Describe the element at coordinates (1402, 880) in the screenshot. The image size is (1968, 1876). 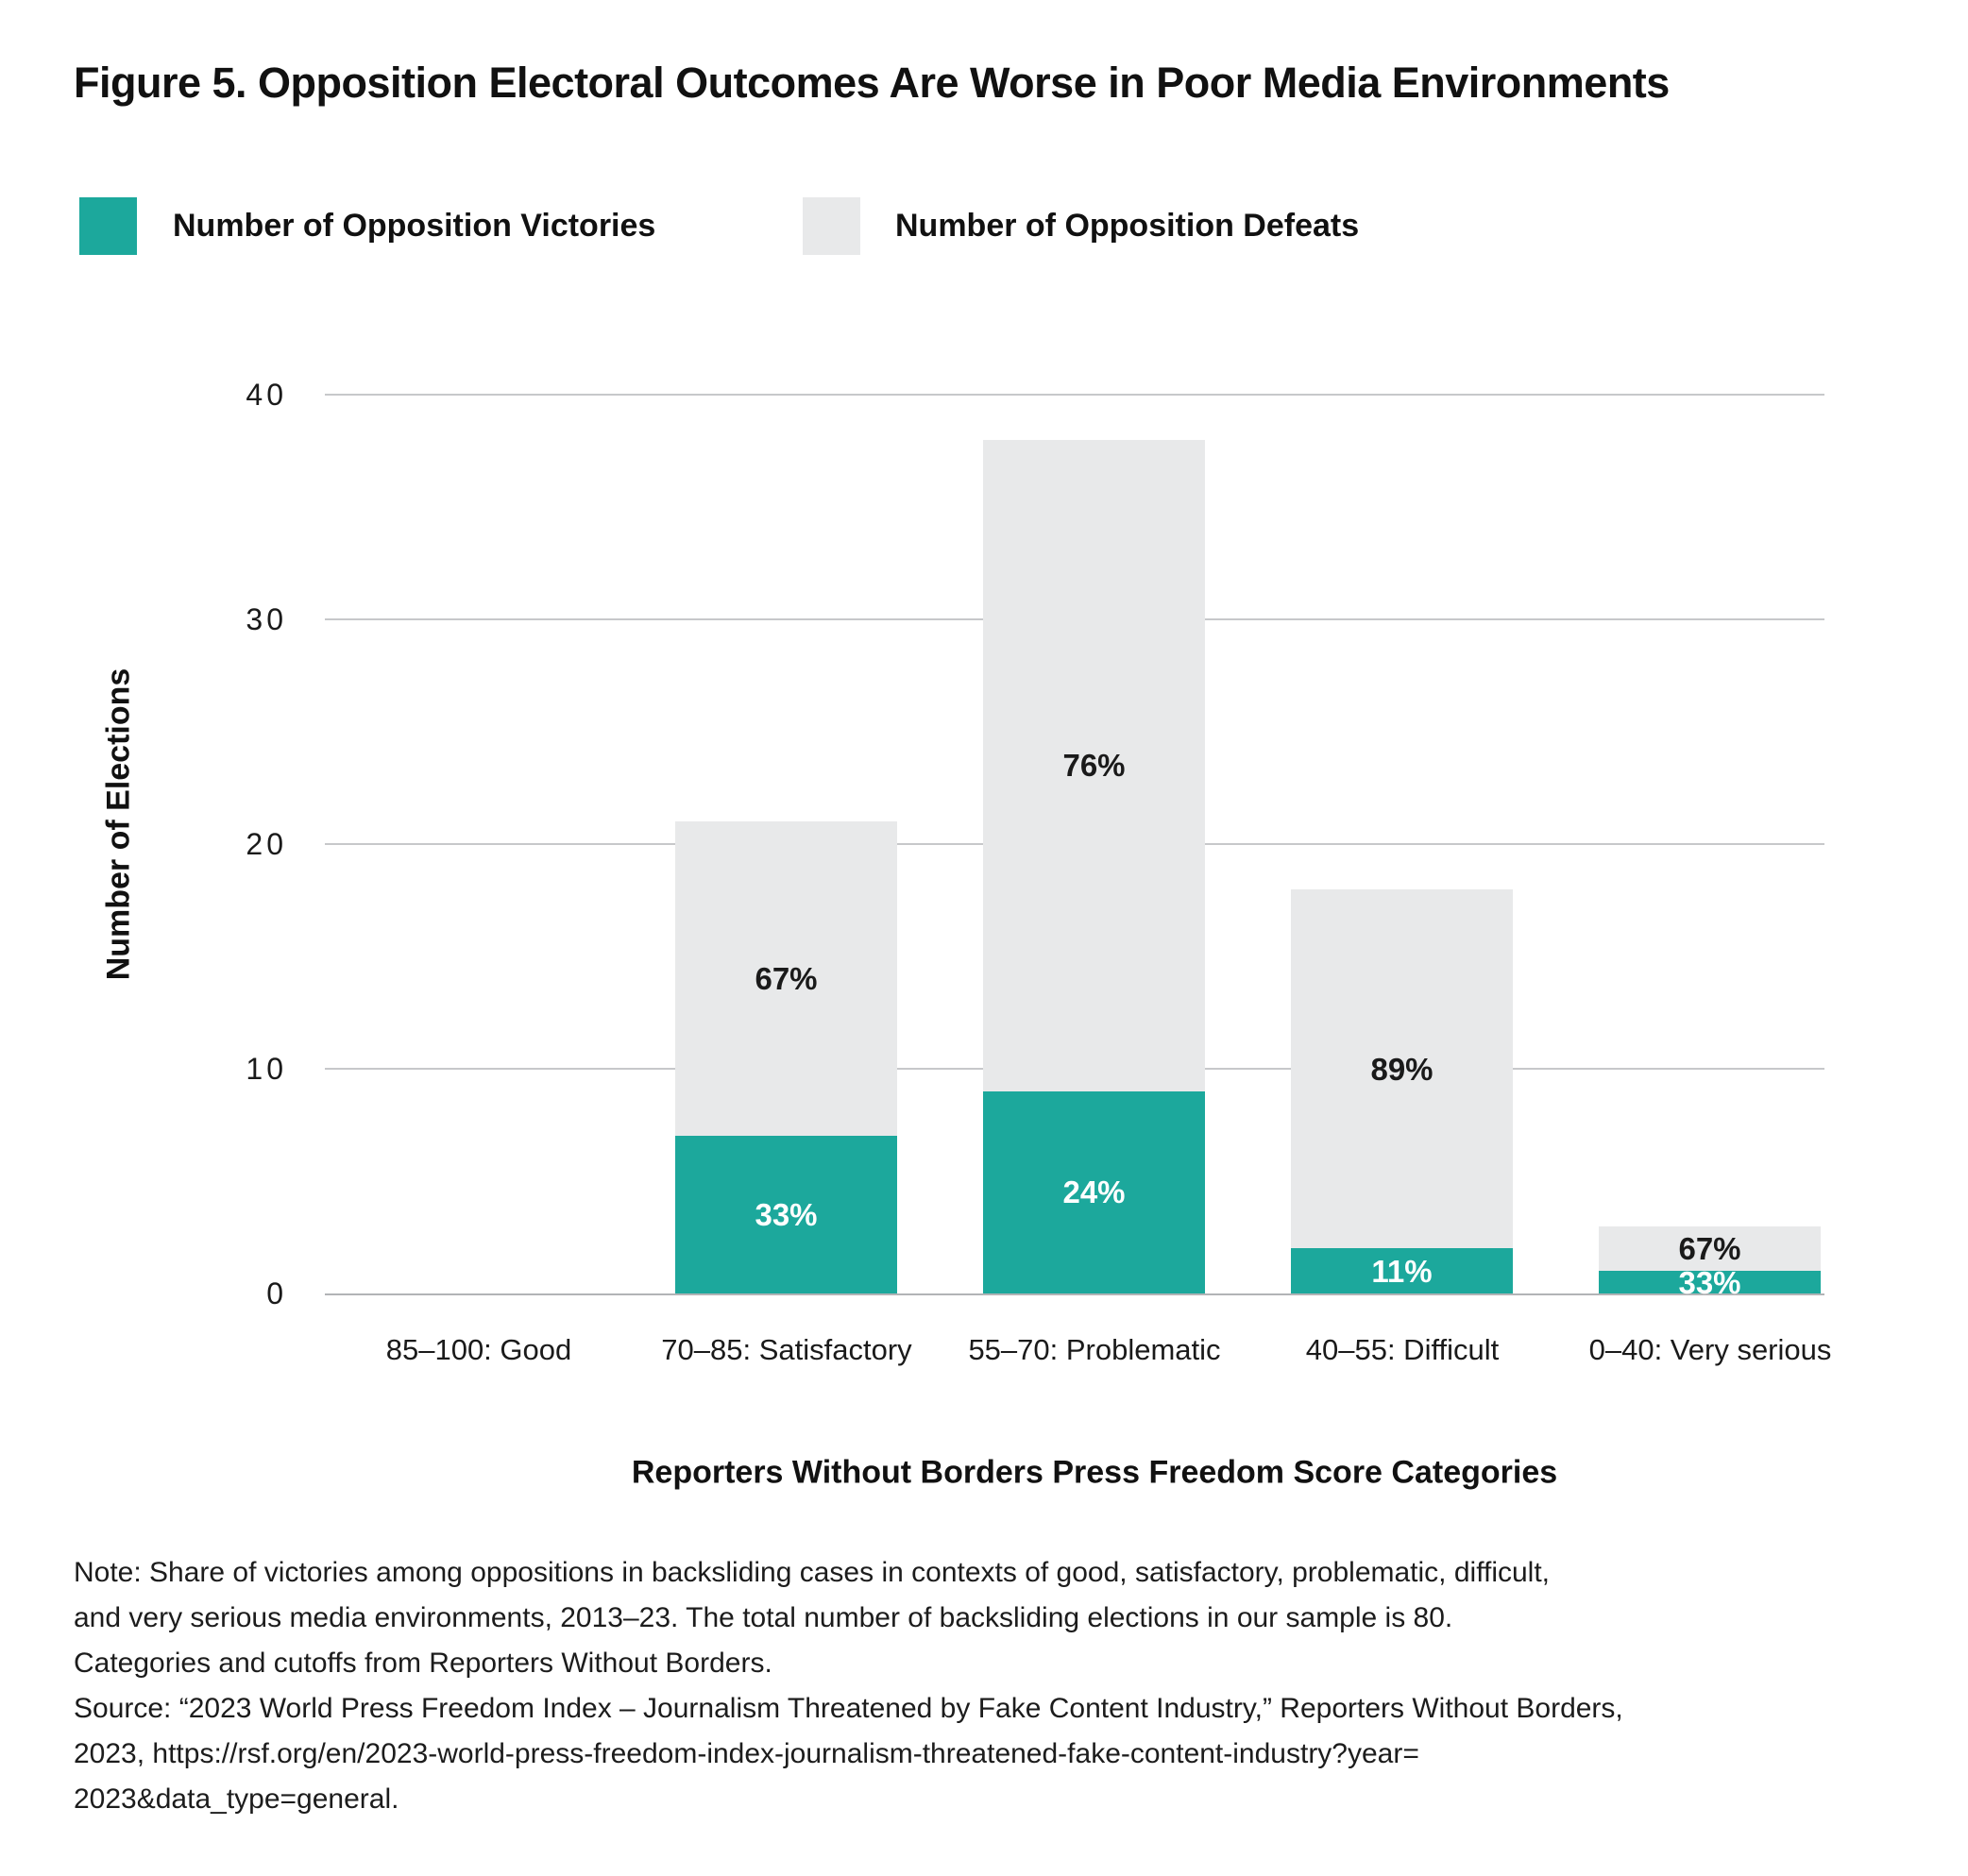
I see `category-slot: 89% 11% 40–55: Difficult` at that location.